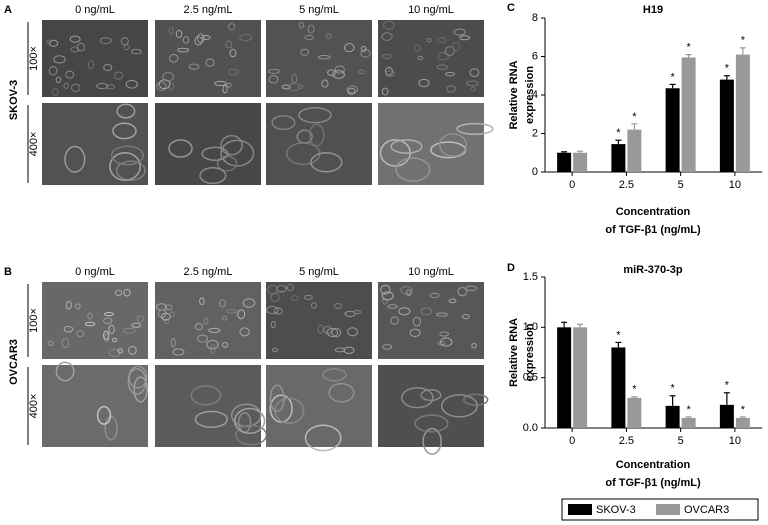 The width and height of the screenshot is (768, 525). What do you see at coordinates (535, 133) in the screenshot?
I see `y-tick-label: 2` at bounding box center [535, 133].